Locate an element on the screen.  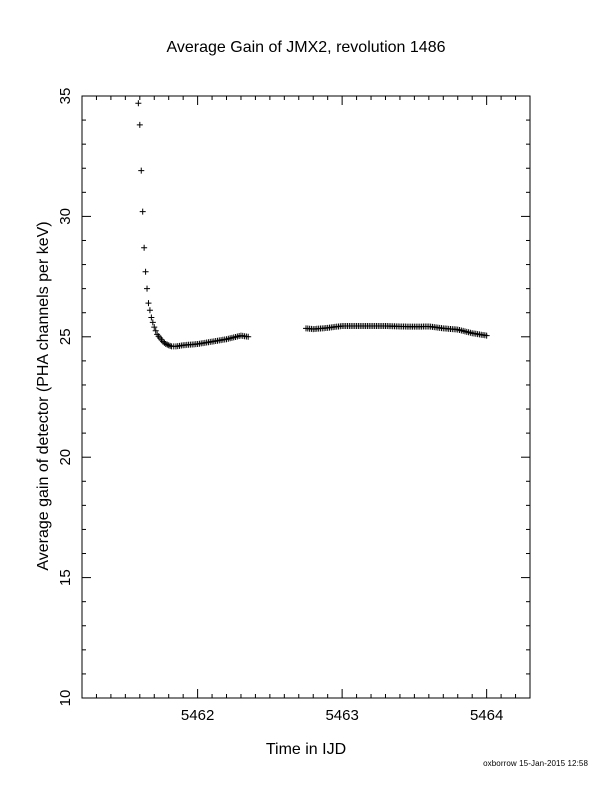
chart-title: Average Gain of JMX2, revolution 1486 is located at coordinates (306, 47).